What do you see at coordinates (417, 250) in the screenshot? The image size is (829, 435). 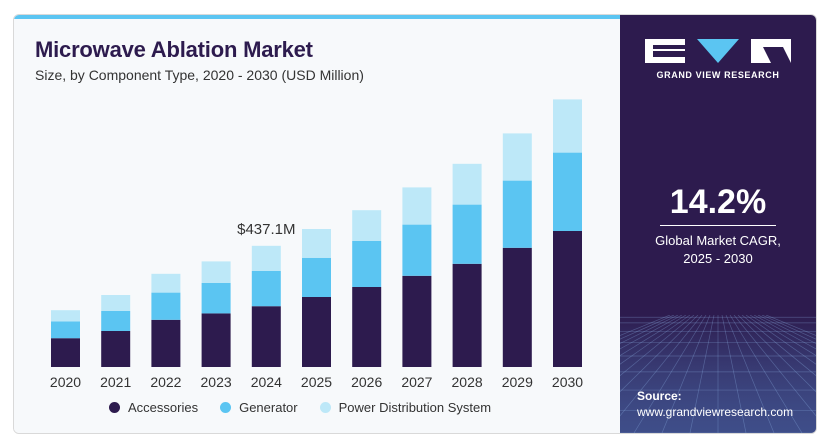 I see `bar-segment-generator-2027` at bounding box center [417, 250].